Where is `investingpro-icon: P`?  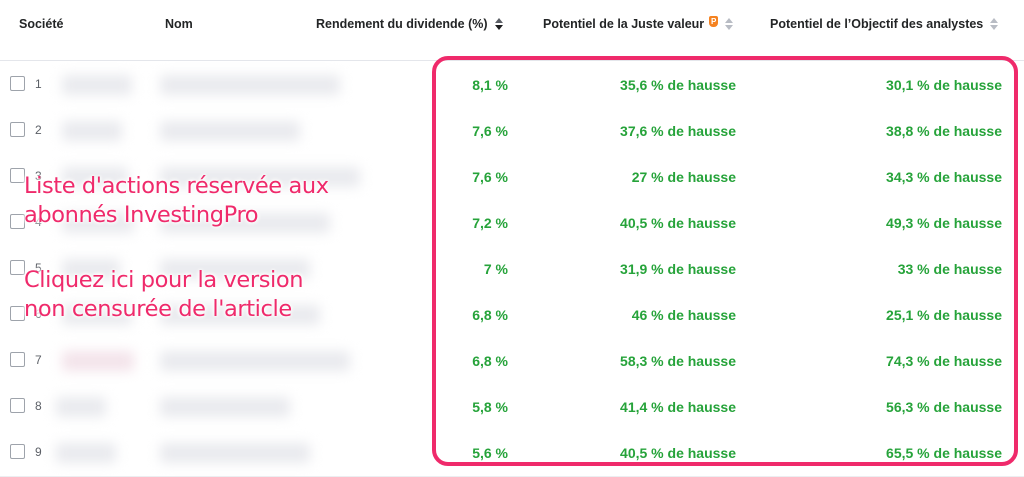 investingpro-icon: P is located at coordinates (714, 21).